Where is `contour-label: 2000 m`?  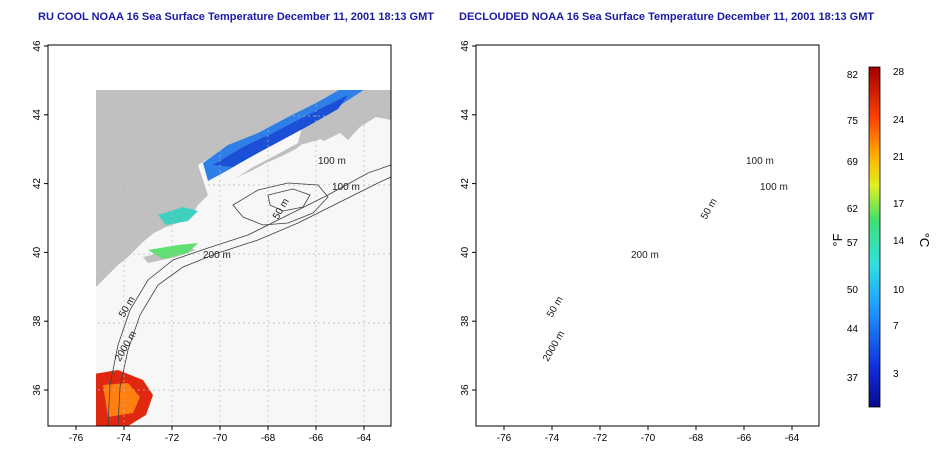 contour-label: 2000 m is located at coordinates (554, 346).